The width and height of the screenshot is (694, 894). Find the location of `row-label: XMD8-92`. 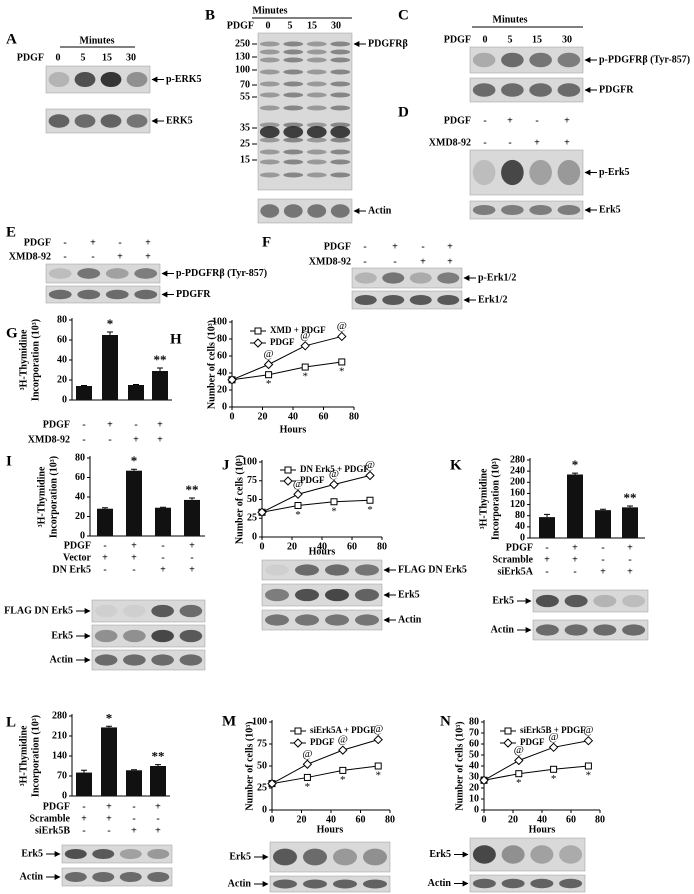

row-label: XMD8-92 is located at coordinates (450, 142).